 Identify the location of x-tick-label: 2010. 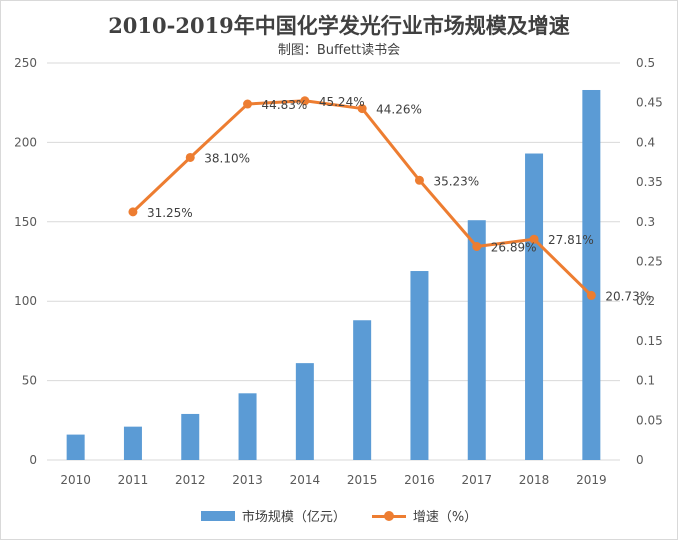
(75, 480).